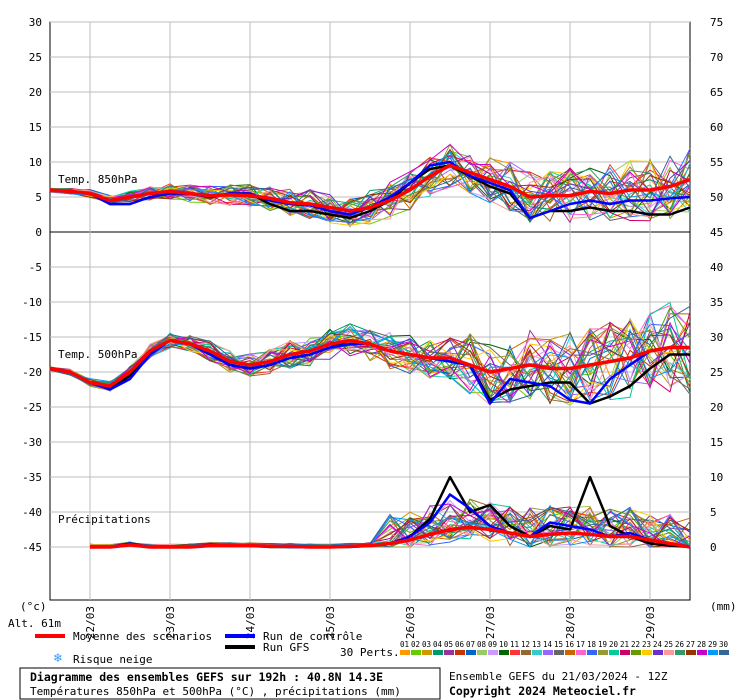  I want to click on pert-number: 12, so click(525, 644).